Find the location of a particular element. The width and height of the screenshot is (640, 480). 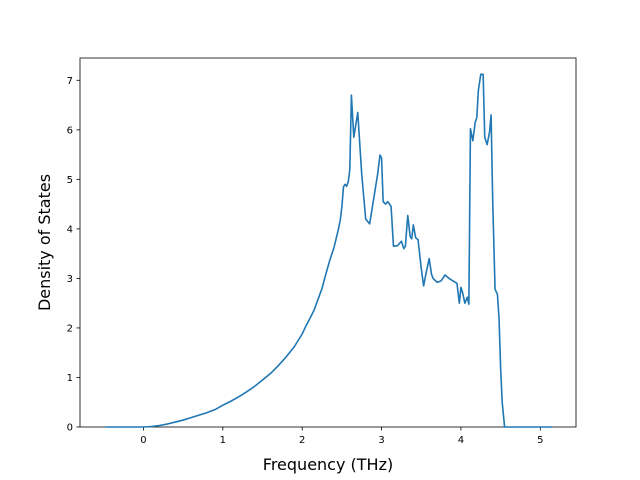

x-tick-label: 4 is located at coordinates (461, 440).